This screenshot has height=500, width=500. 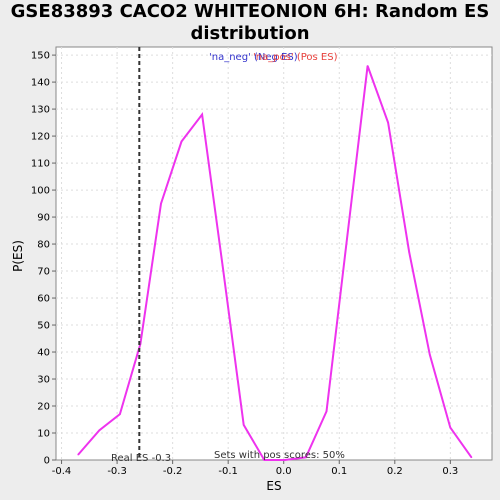 What do you see at coordinates (40, 83) in the screenshot?
I see `y-tick-label: 140` at bounding box center [40, 83].